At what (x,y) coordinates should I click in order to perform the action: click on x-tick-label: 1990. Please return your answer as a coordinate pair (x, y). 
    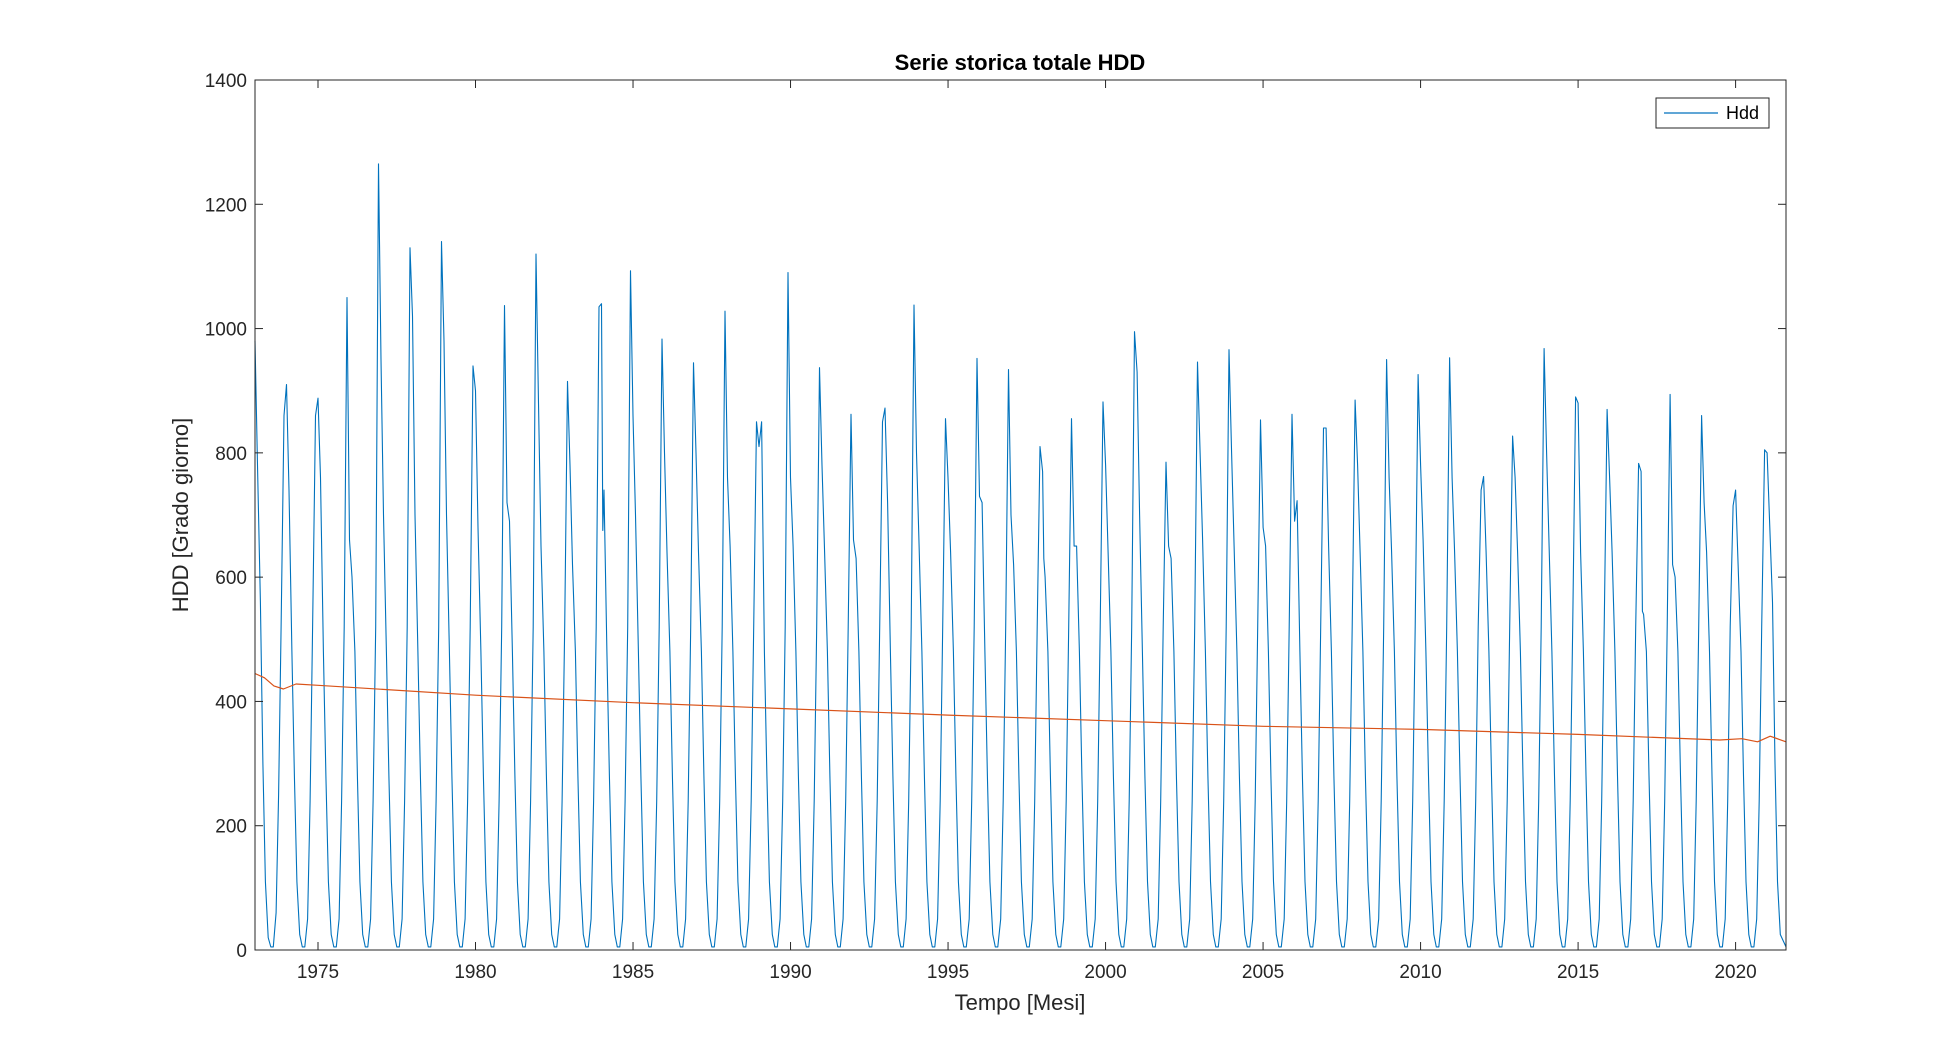
    Looking at the image, I should click on (790, 972).